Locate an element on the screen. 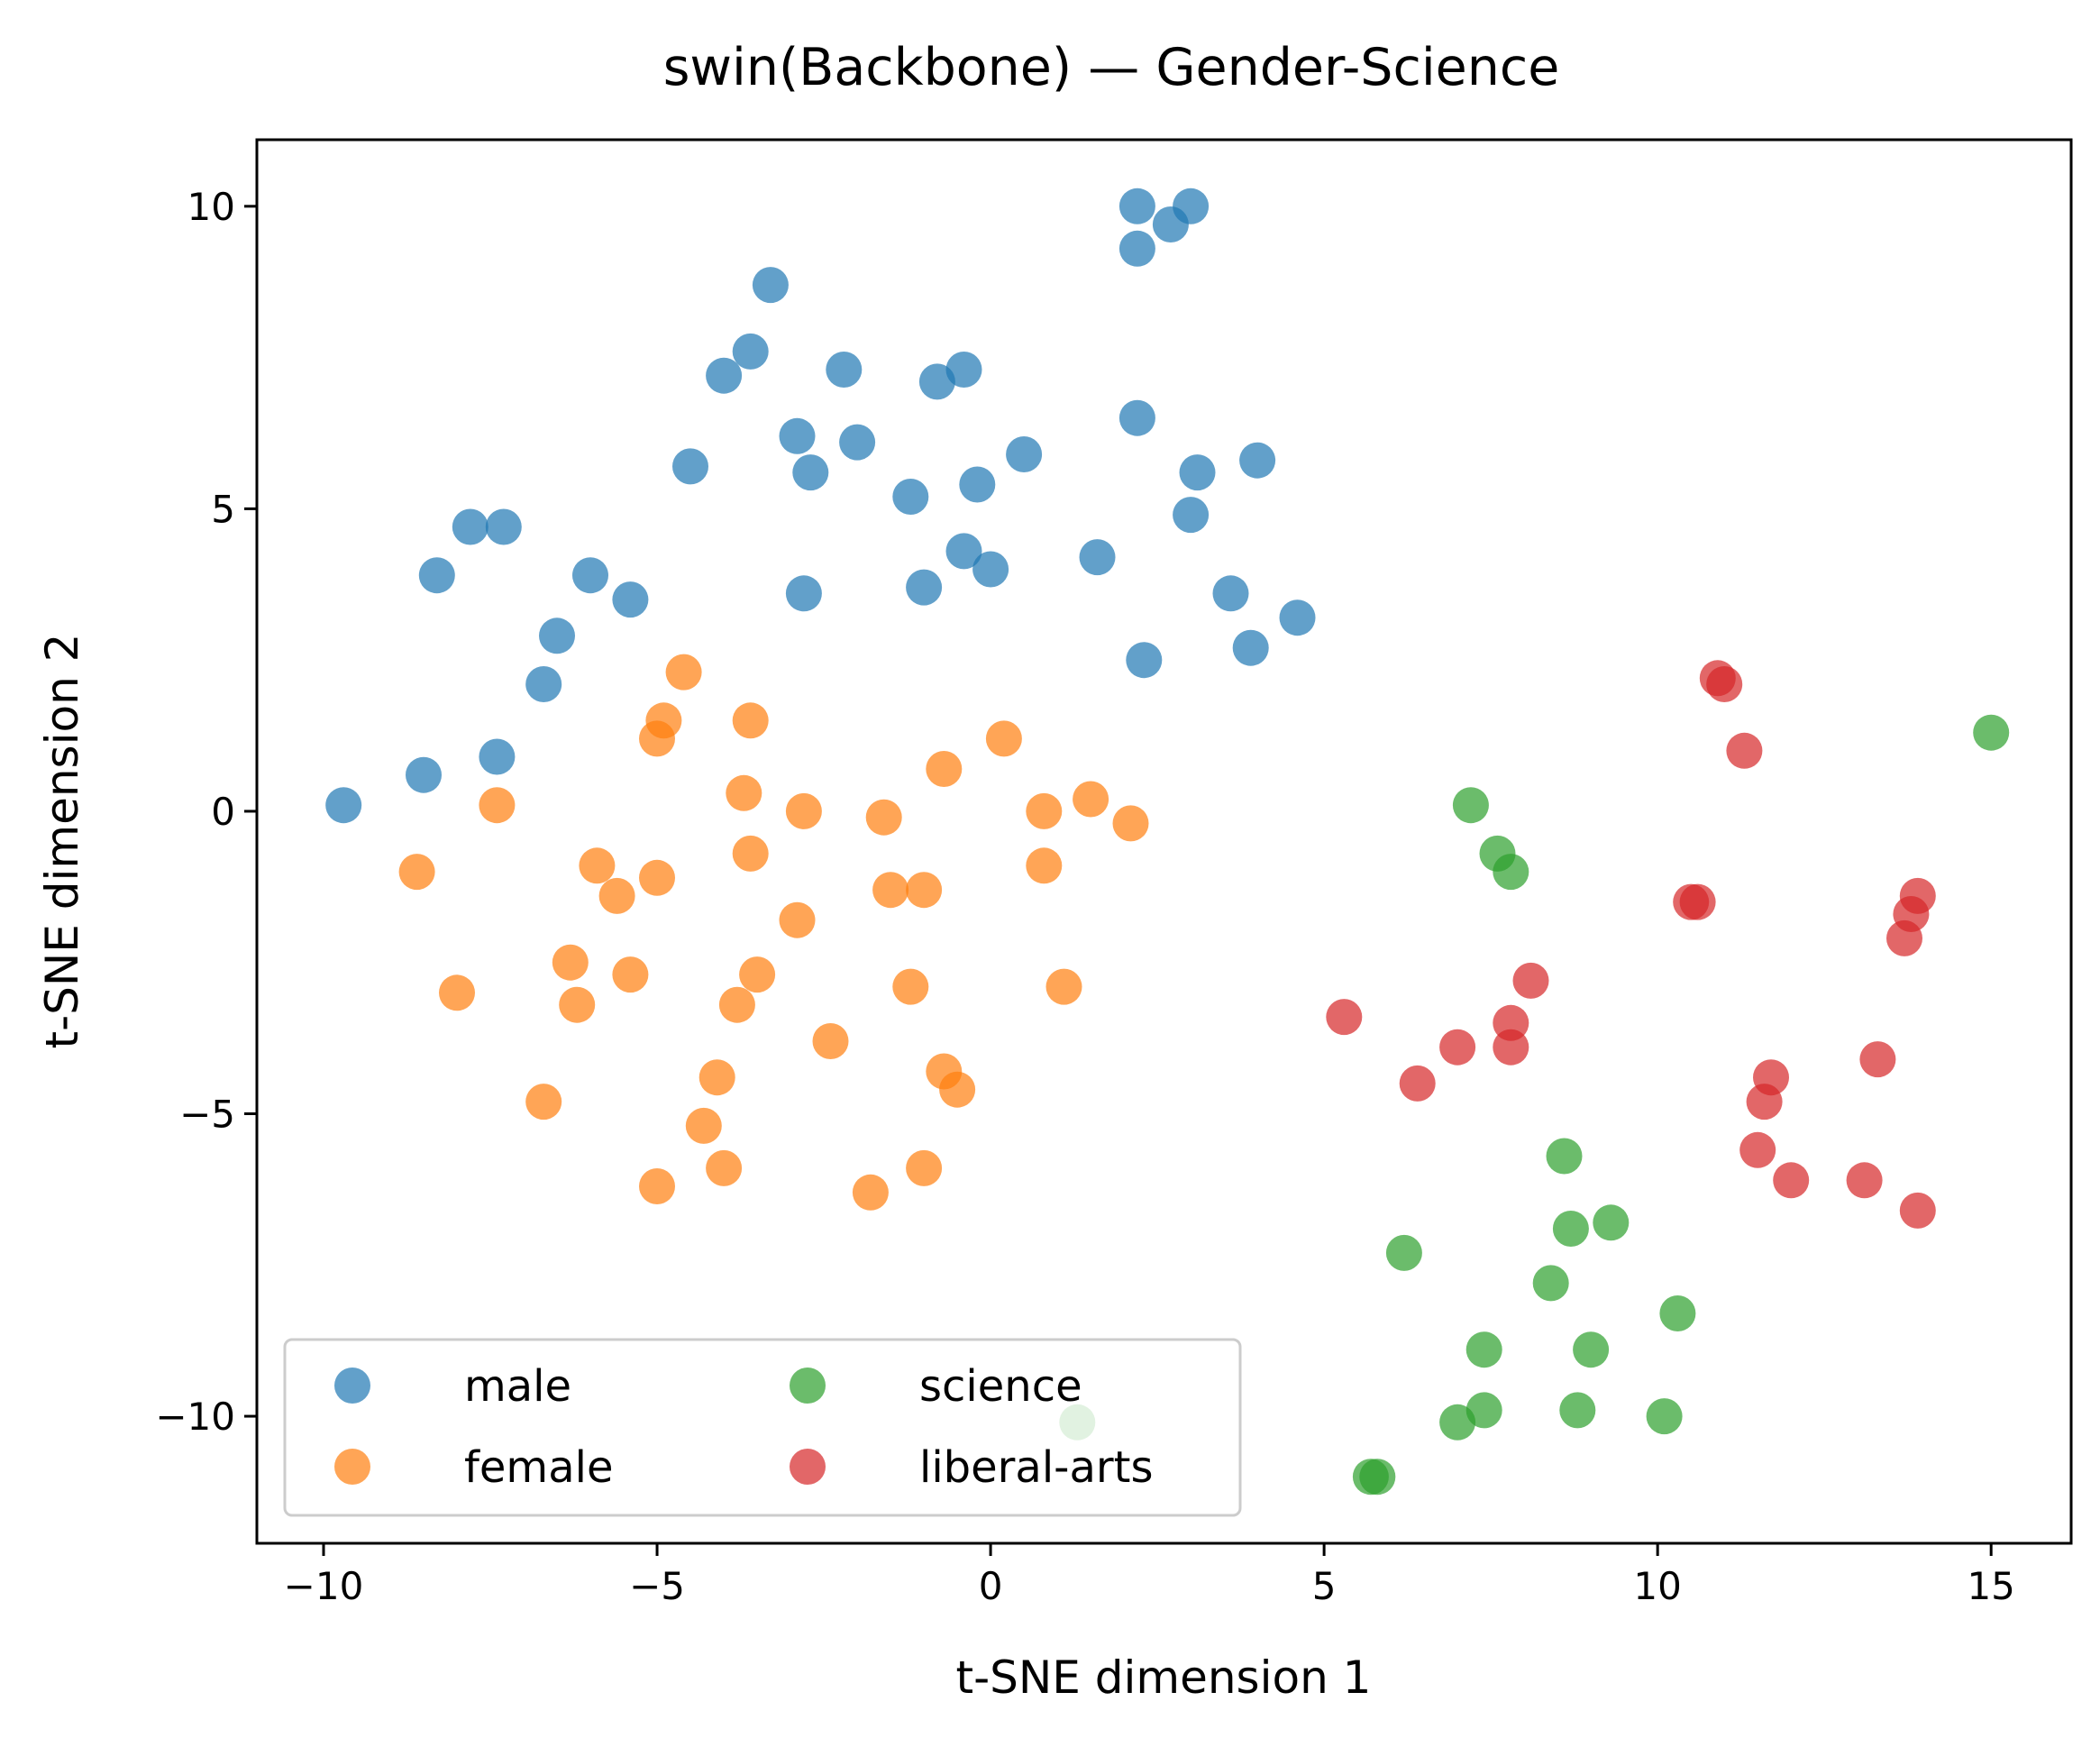  legend-box is located at coordinates (762, 1427).